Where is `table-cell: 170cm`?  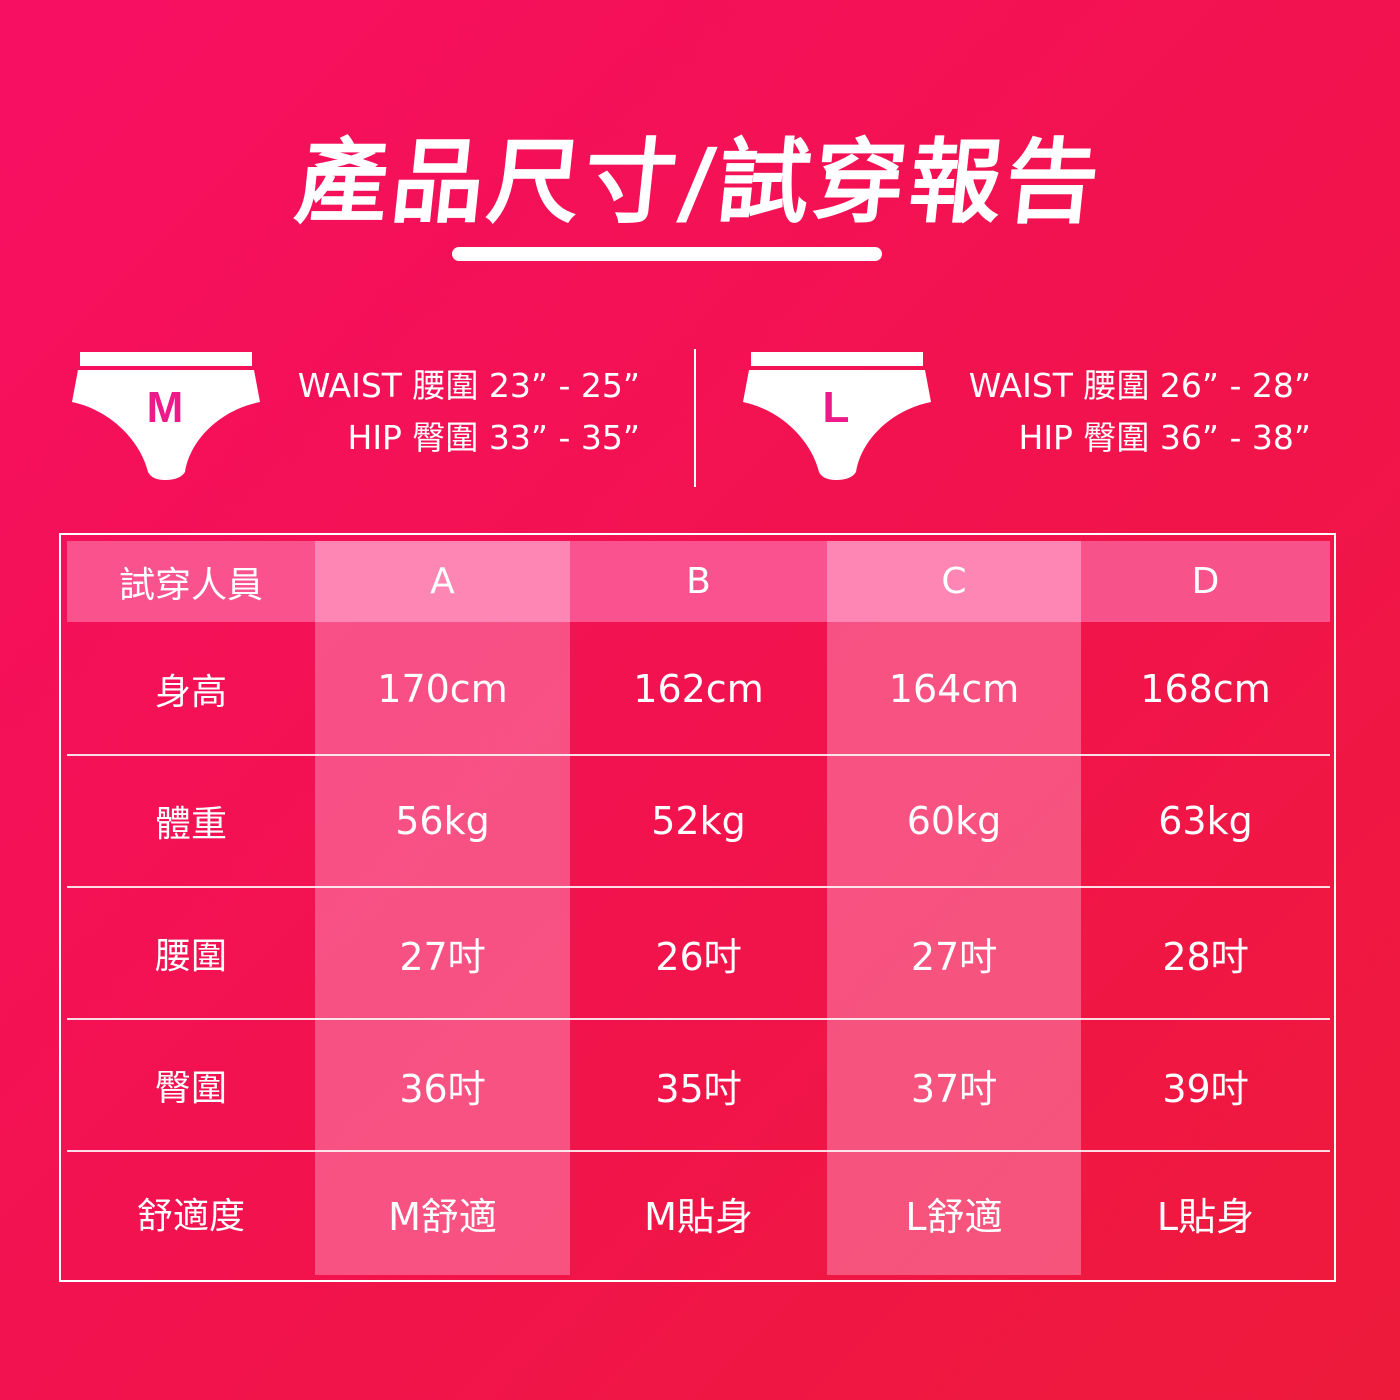 table-cell: 170cm is located at coordinates (442, 688).